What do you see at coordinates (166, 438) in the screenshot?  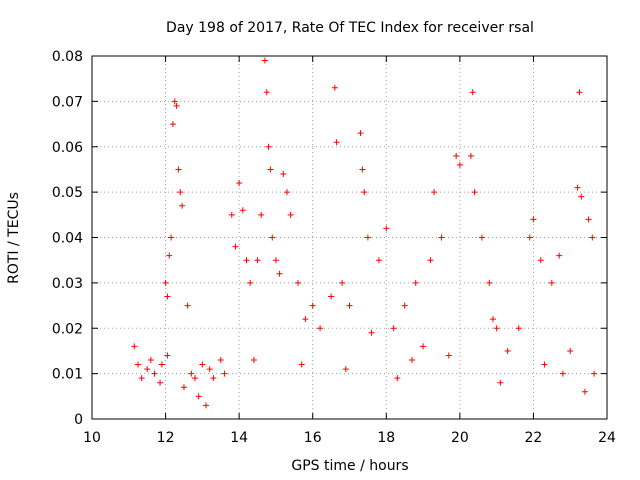 I see `x-tick-label: 12` at bounding box center [166, 438].